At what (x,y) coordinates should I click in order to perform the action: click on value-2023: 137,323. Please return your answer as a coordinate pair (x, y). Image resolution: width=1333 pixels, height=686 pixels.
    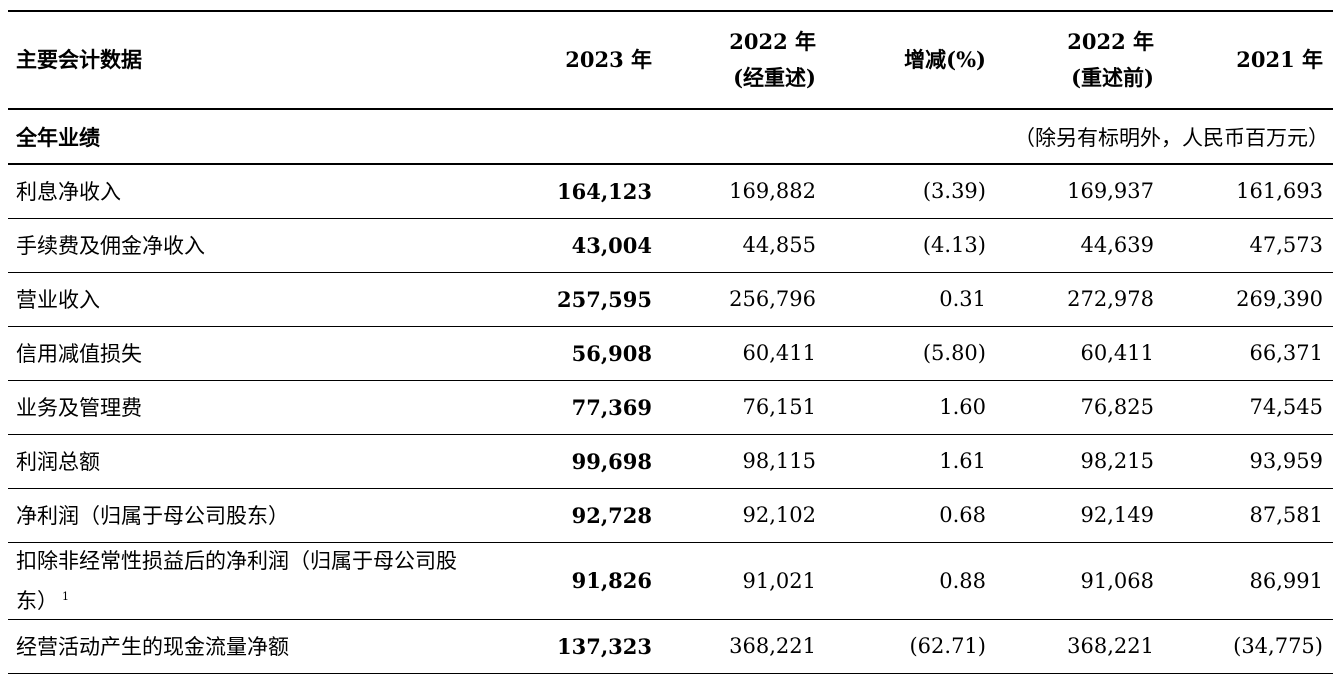
    Looking at the image, I should click on (580, 646).